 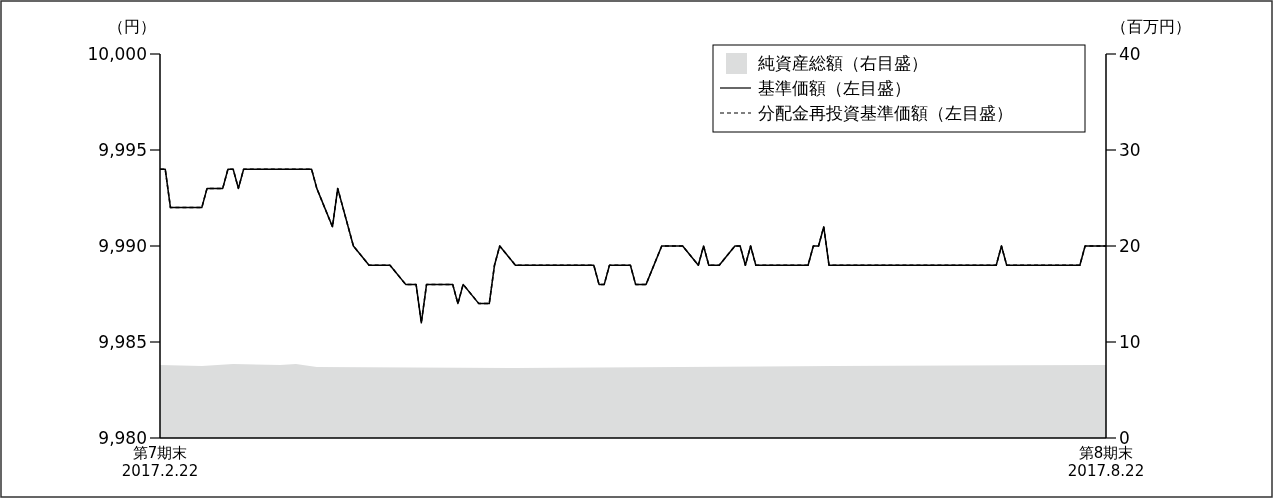 I want to click on y2-tick-label: 40, so click(x=1130, y=54).